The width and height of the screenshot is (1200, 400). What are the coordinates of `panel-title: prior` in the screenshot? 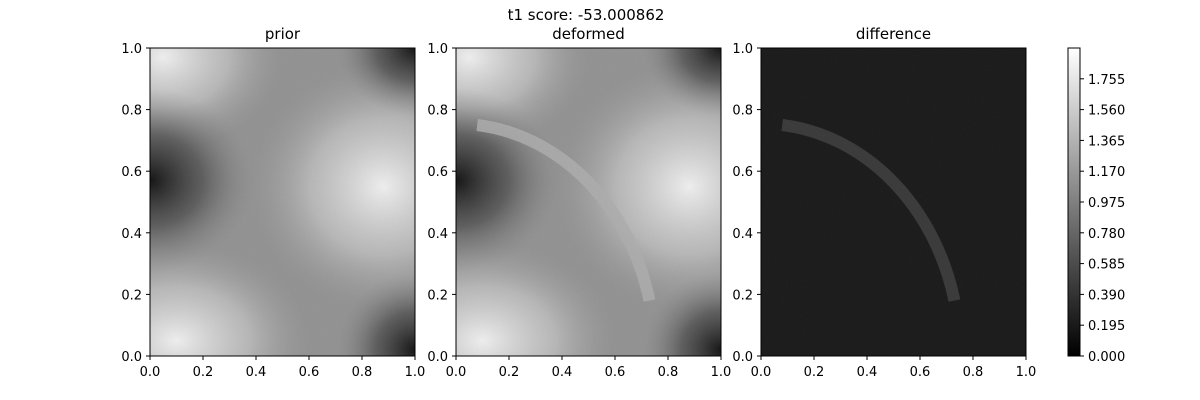 It's located at (283, 34).